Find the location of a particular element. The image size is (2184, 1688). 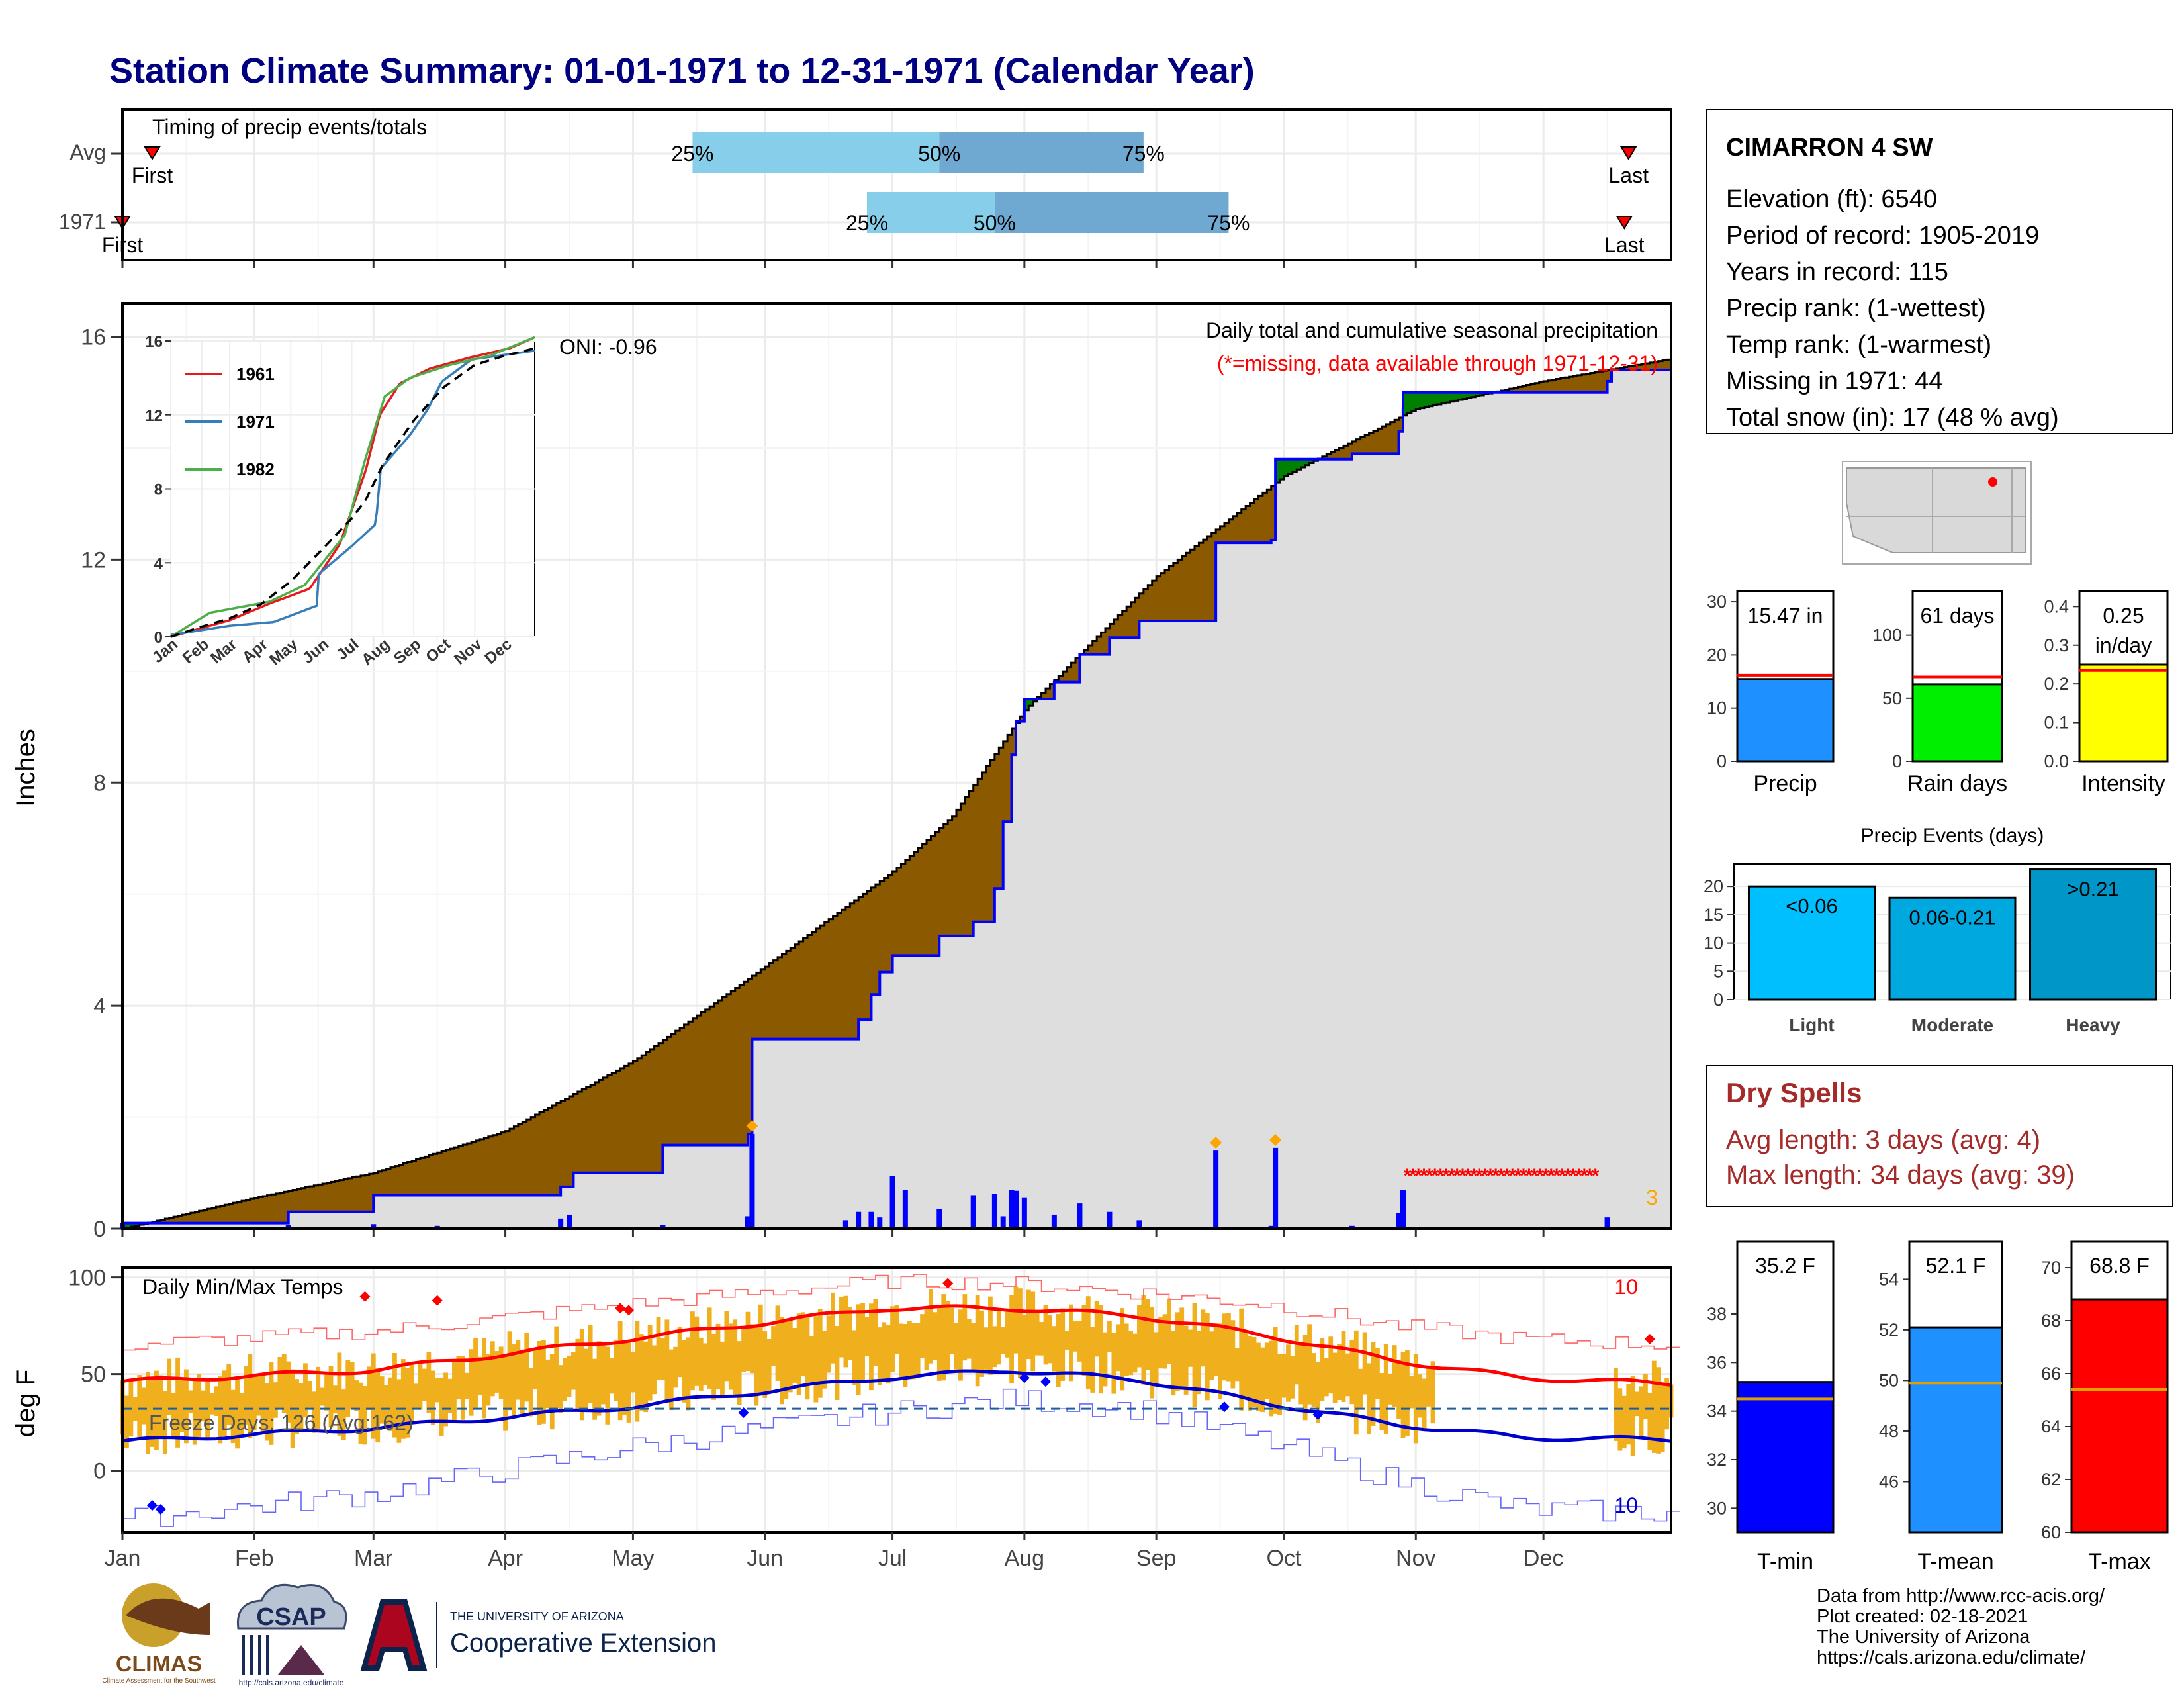

heavy-event-marker is located at coordinates (1275, 1139).